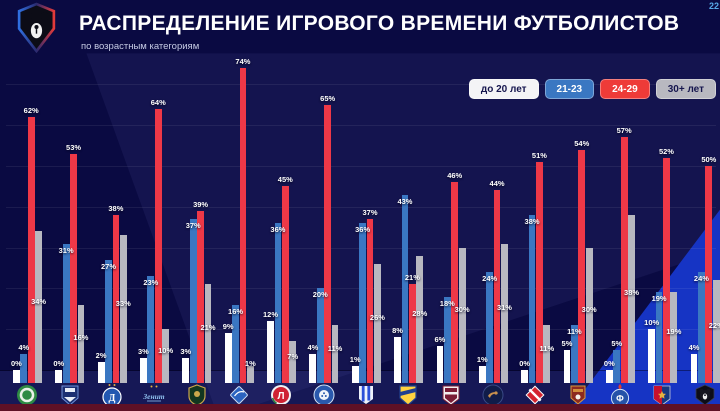 The image size is (720, 411). Describe the element at coordinates (685, 89) in the screenshot. I see `legend-item-30plus: 30+ лет` at that location.